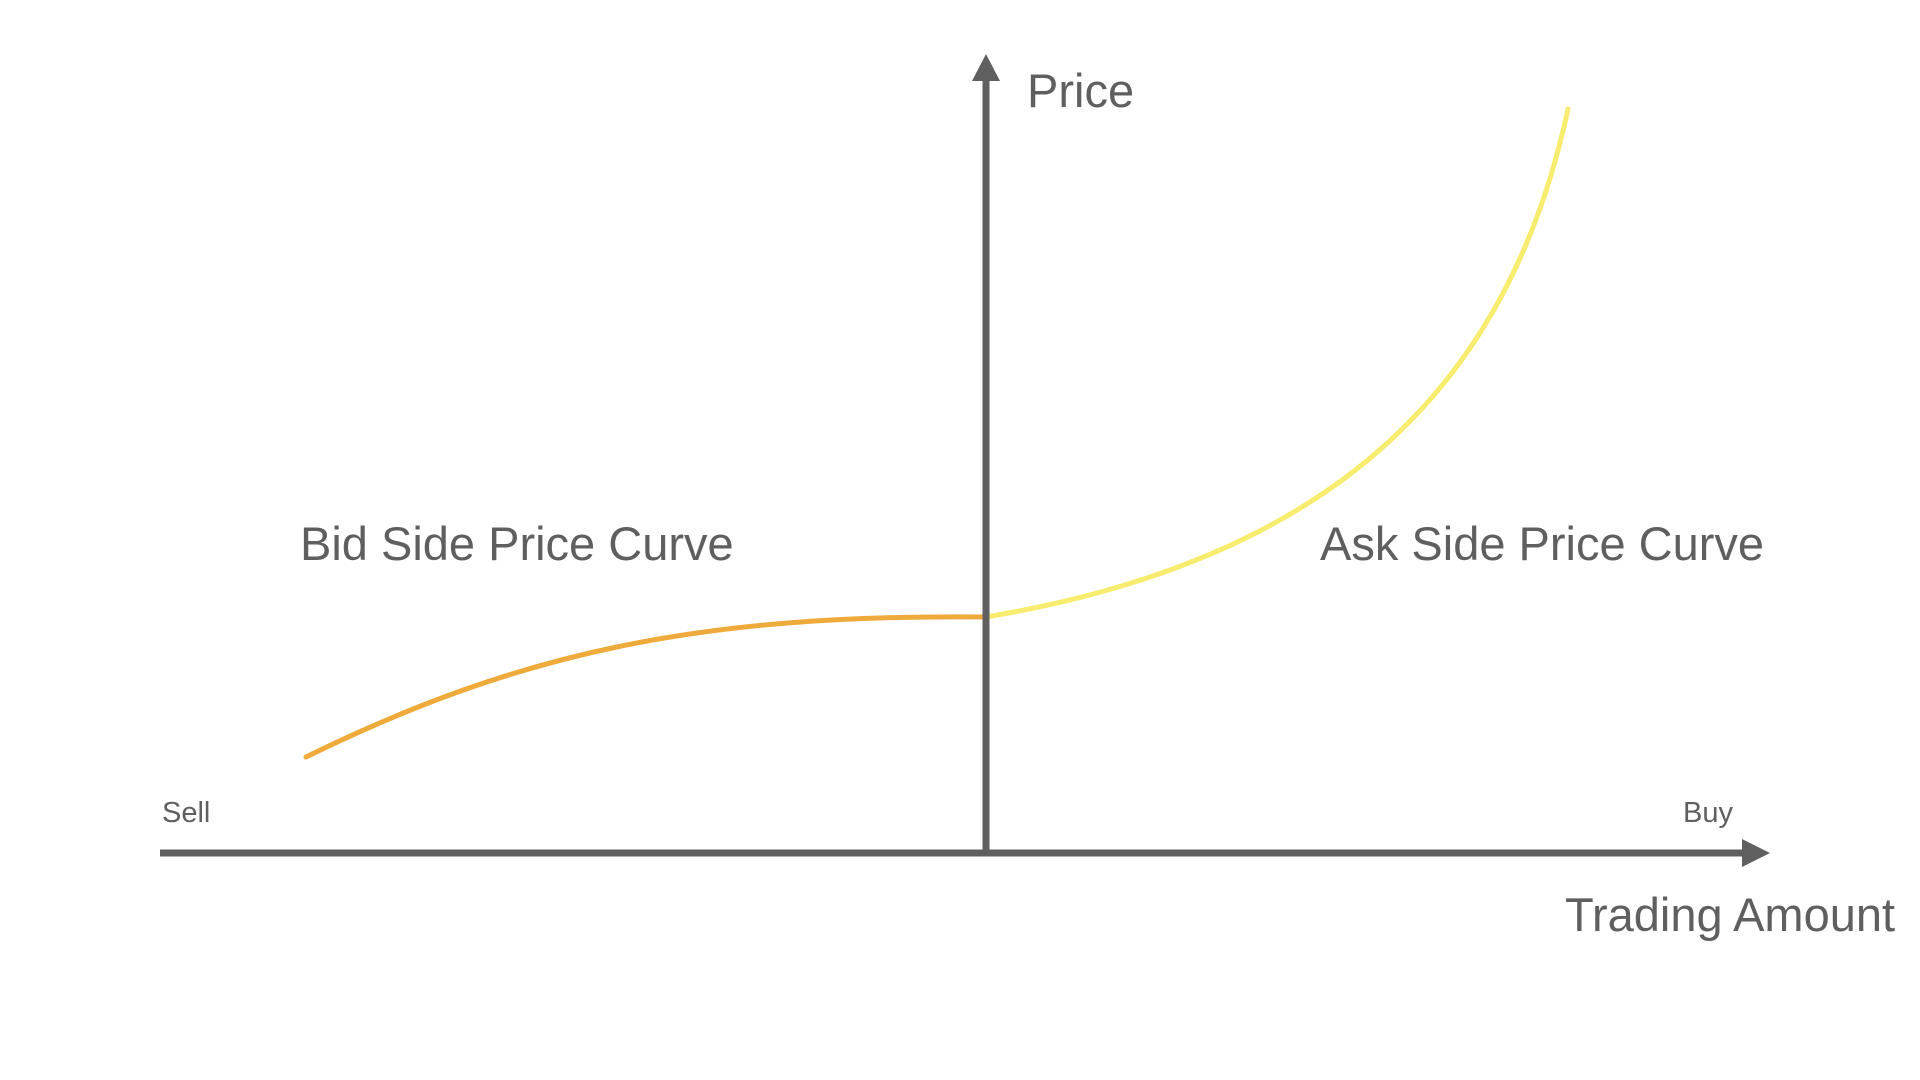 The width and height of the screenshot is (1920, 1080). What do you see at coordinates (1730, 914) in the screenshot?
I see `x-axis-label: Trading Amount` at bounding box center [1730, 914].